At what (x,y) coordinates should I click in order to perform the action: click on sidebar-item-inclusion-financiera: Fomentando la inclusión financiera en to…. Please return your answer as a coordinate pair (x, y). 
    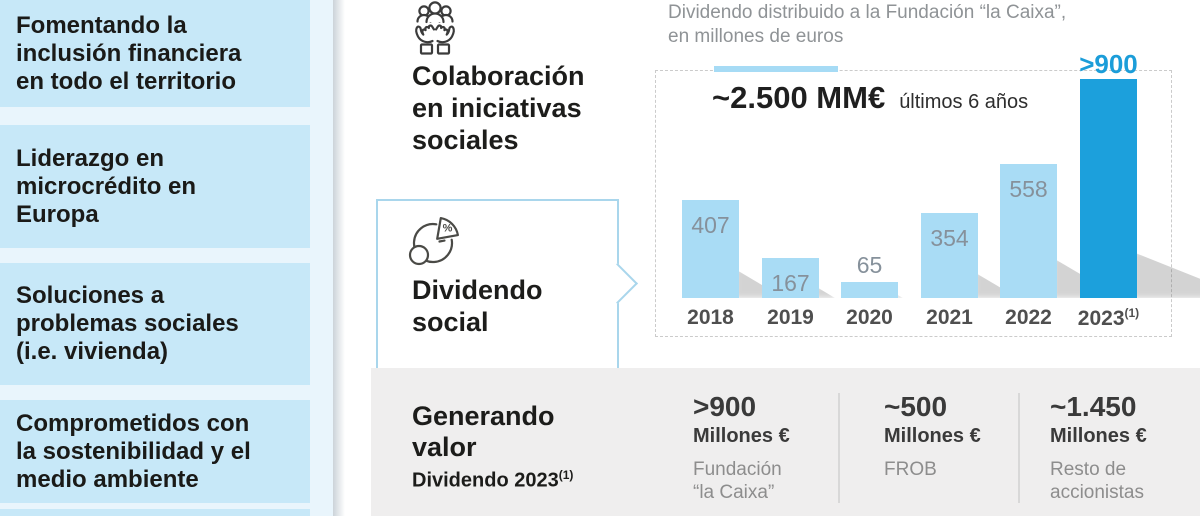
    Looking at the image, I should click on (155, 53).